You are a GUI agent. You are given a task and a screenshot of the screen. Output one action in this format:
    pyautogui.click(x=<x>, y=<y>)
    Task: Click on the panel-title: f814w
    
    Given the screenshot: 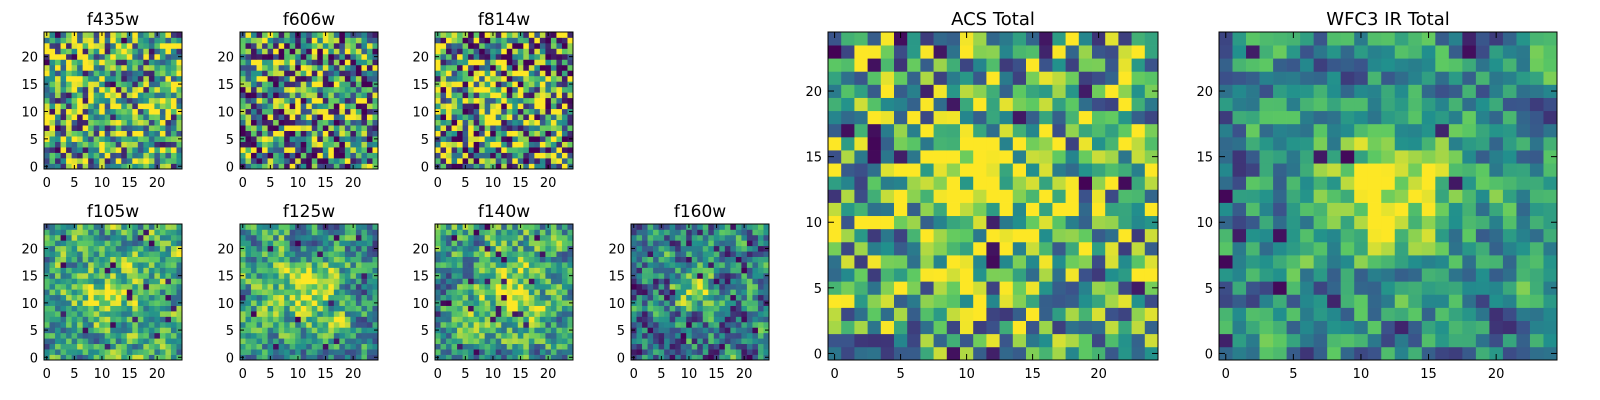 What is the action you would take?
    pyautogui.click(x=504, y=20)
    